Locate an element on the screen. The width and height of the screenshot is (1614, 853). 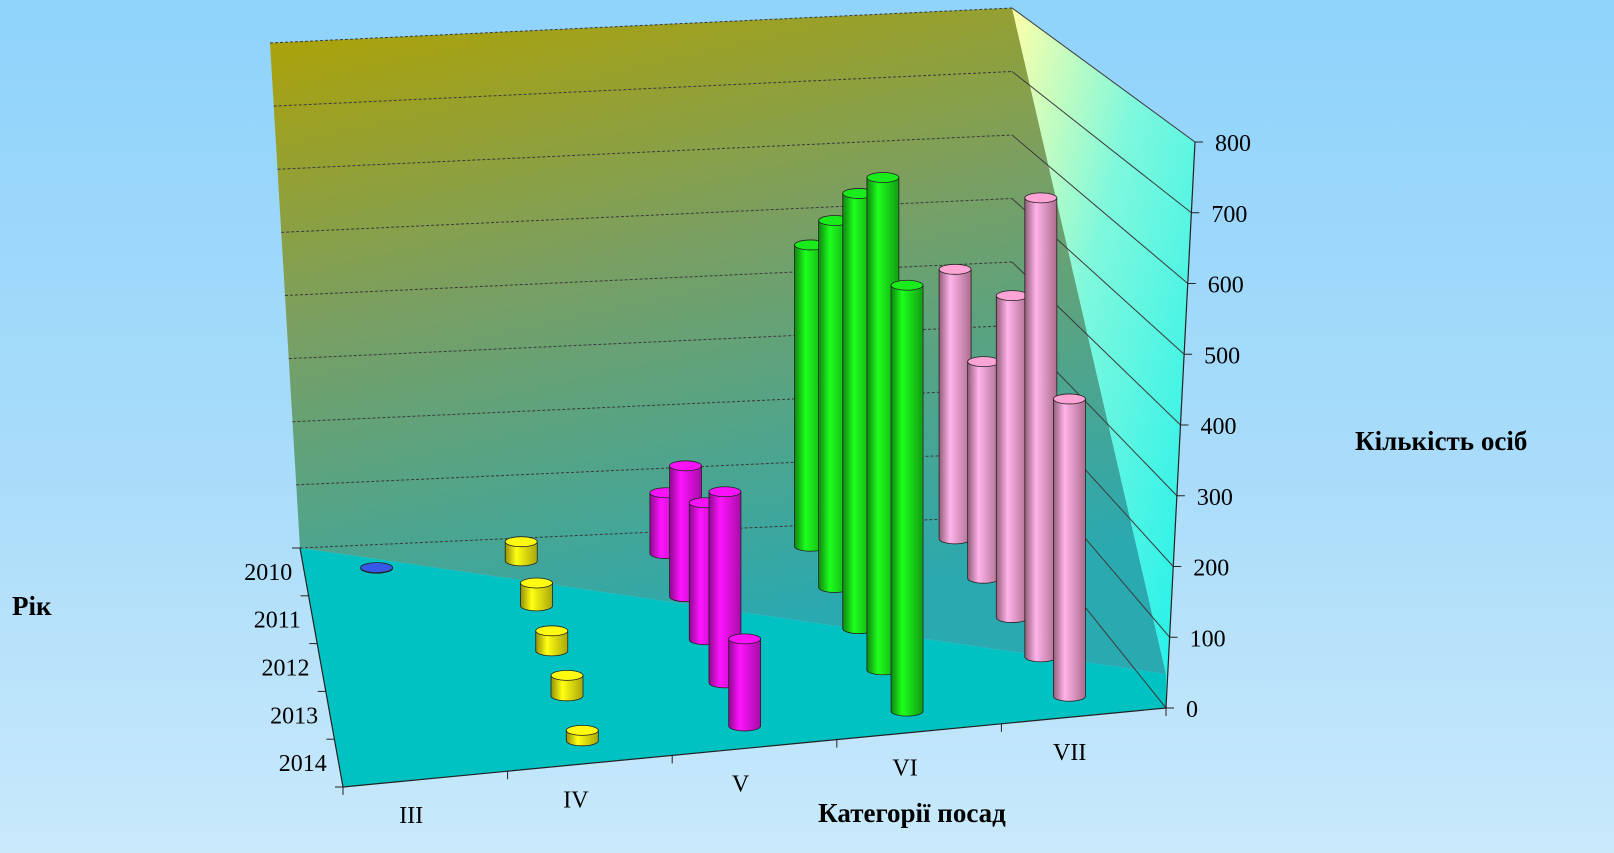
bar-VII-2011 is located at coordinates (984, 470).